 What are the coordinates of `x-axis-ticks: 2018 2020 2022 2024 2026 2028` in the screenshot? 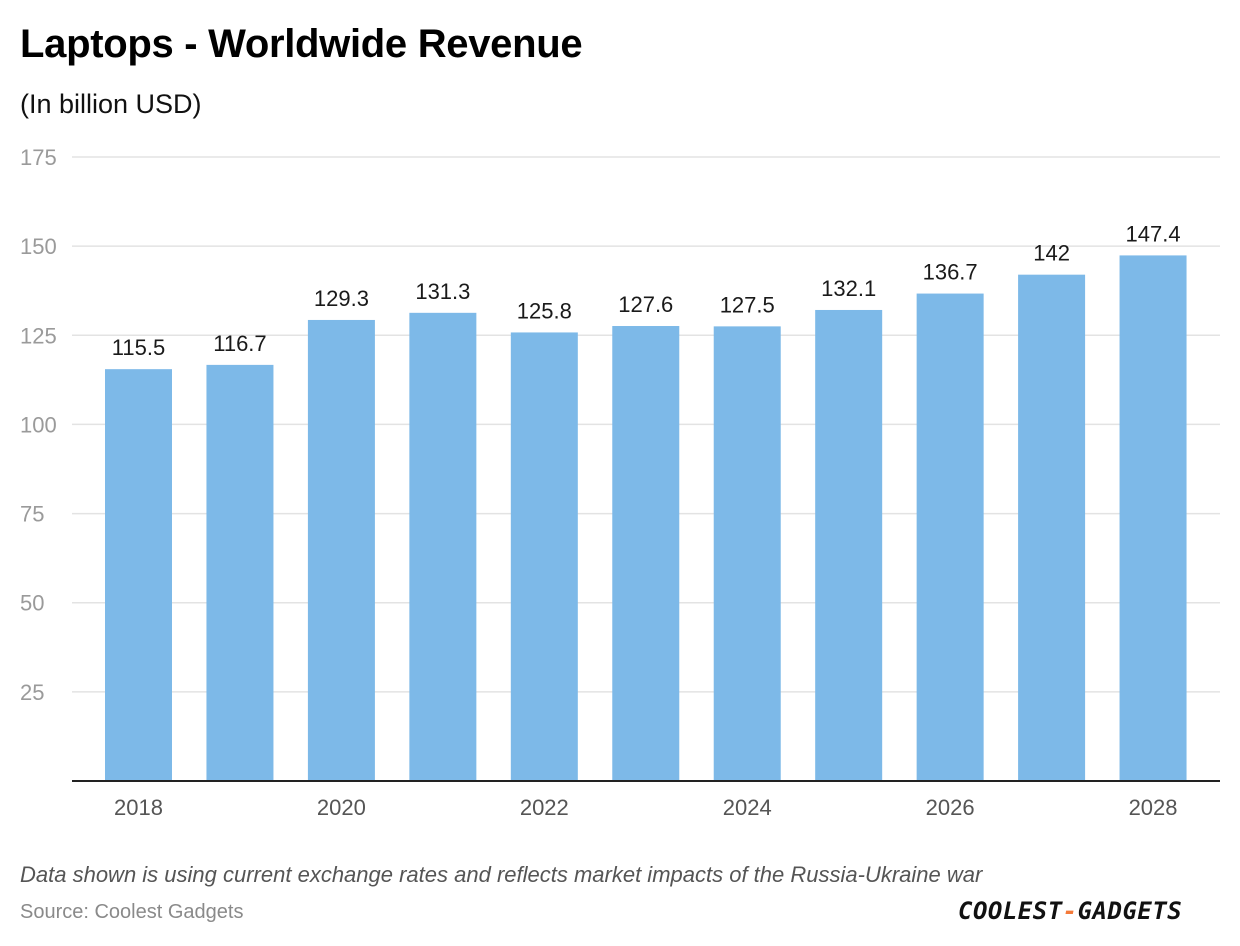 It's located at (645, 807).